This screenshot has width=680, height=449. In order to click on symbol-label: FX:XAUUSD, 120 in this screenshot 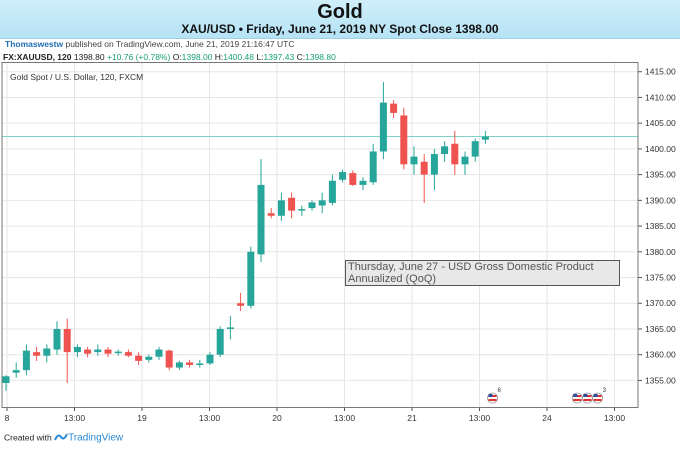, I will do `click(37, 57)`.